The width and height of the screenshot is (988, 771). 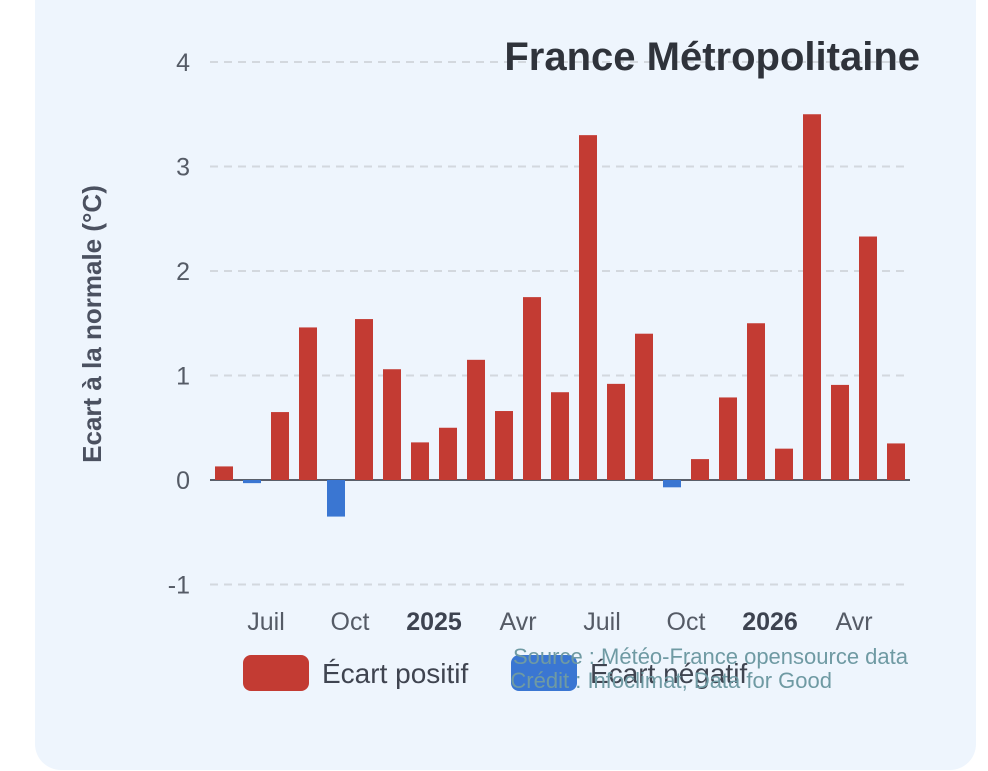 I want to click on y-tick-label: 2, so click(x=183, y=272).